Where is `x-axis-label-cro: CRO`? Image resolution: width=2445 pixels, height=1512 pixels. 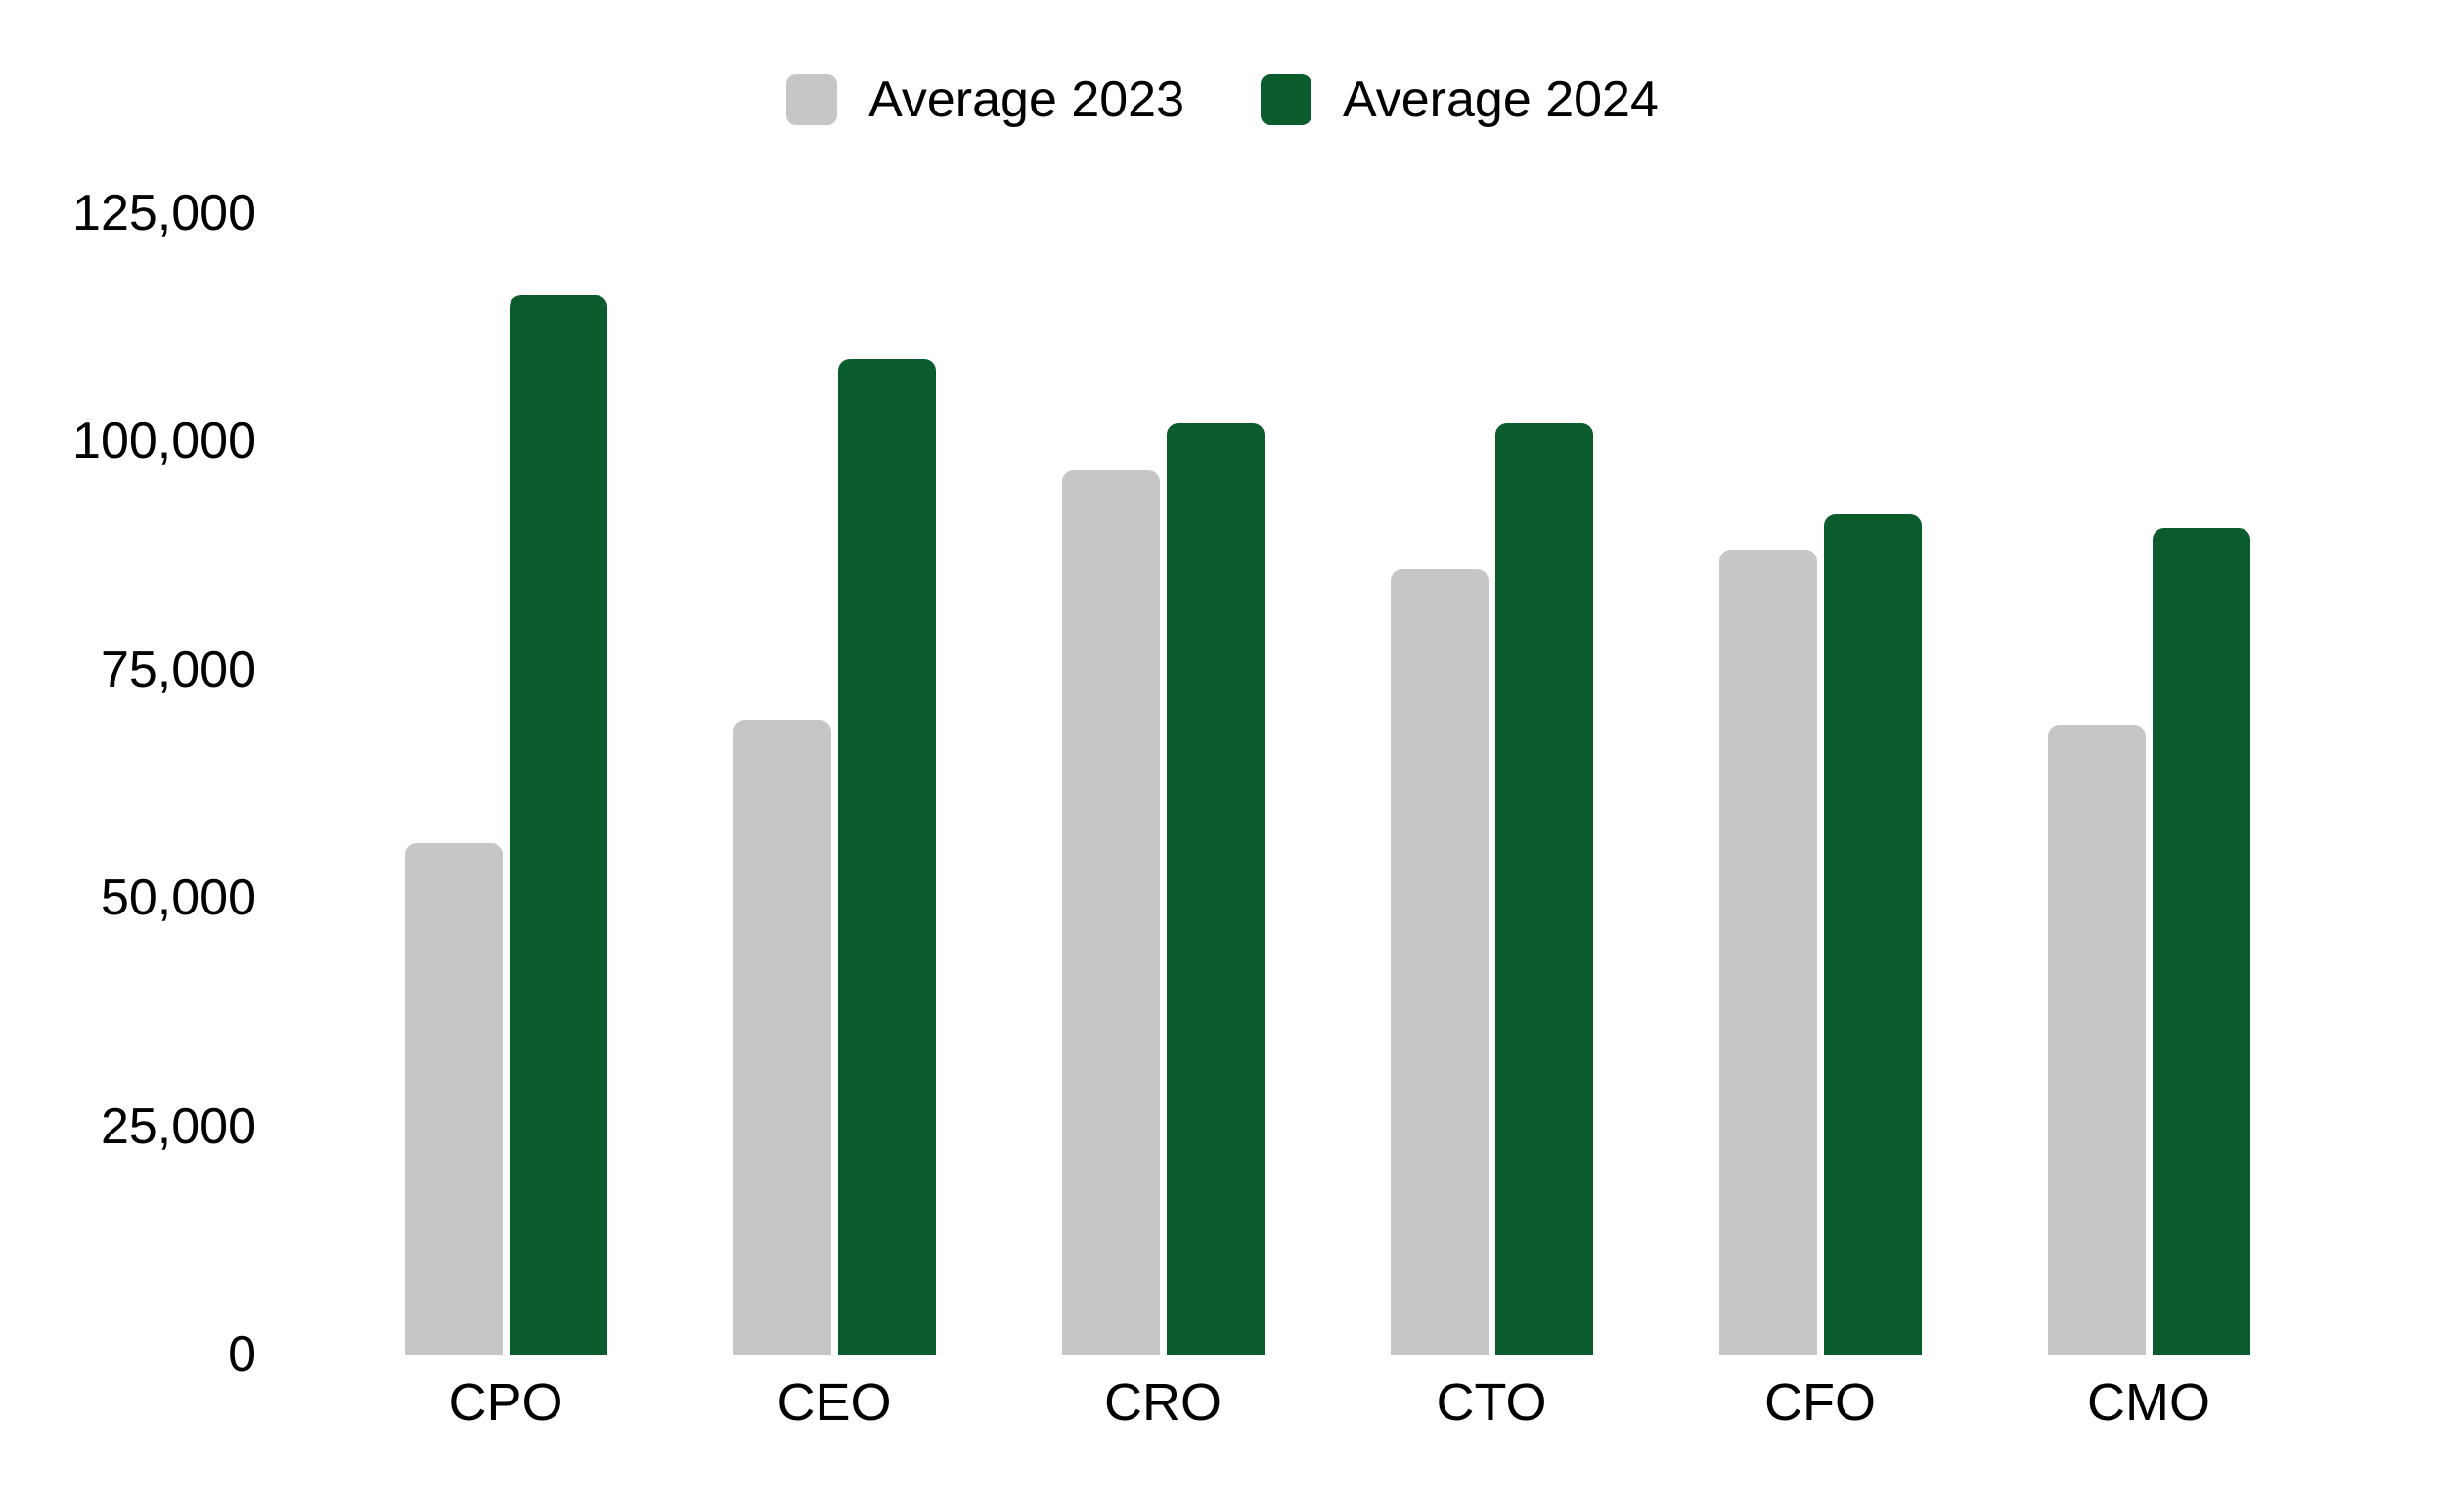 x-axis-label-cro: CRO is located at coordinates (1163, 1403).